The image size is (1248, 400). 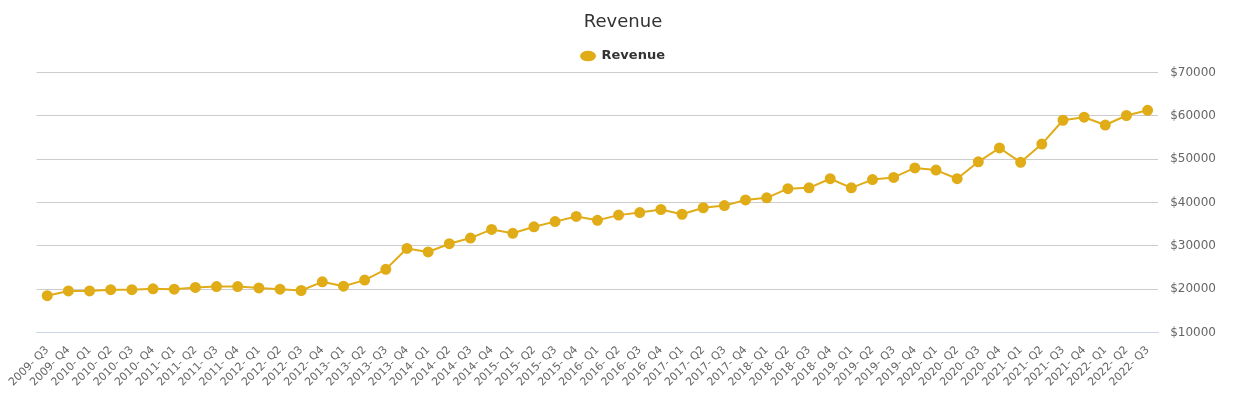 What do you see at coordinates (1193, 331) in the screenshot?
I see `y-tick-label: $10000` at bounding box center [1193, 331].